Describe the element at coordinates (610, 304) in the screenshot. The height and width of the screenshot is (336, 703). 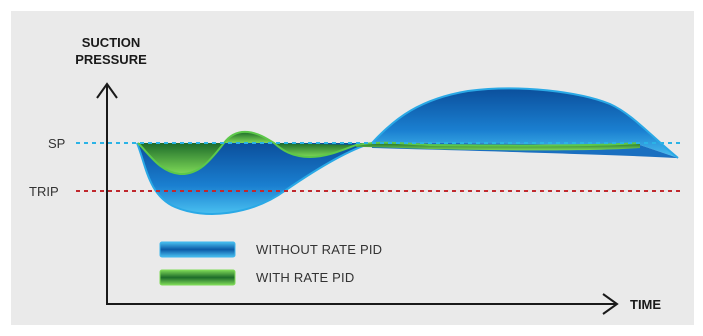
I see `x-axis-arrowhead` at that location.